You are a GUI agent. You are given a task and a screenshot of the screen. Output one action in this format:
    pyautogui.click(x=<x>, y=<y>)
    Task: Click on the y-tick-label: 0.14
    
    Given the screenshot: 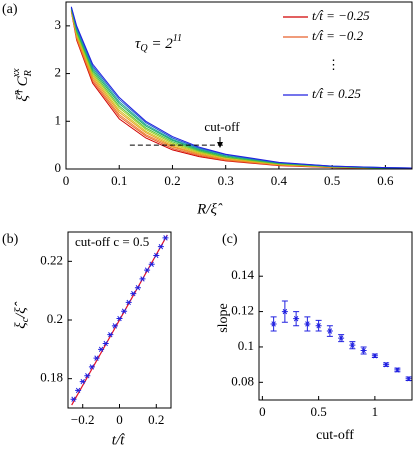 What is the action you would take?
    pyautogui.click(x=242, y=274)
    